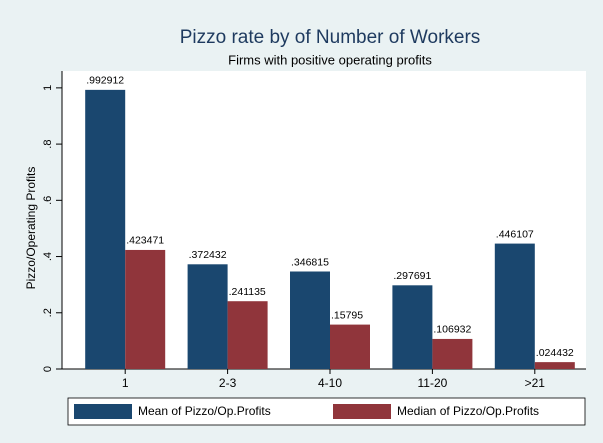  What do you see at coordinates (48, 256) in the screenshot?
I see `y-tick-label: .4` at bounding box center [48, 256].